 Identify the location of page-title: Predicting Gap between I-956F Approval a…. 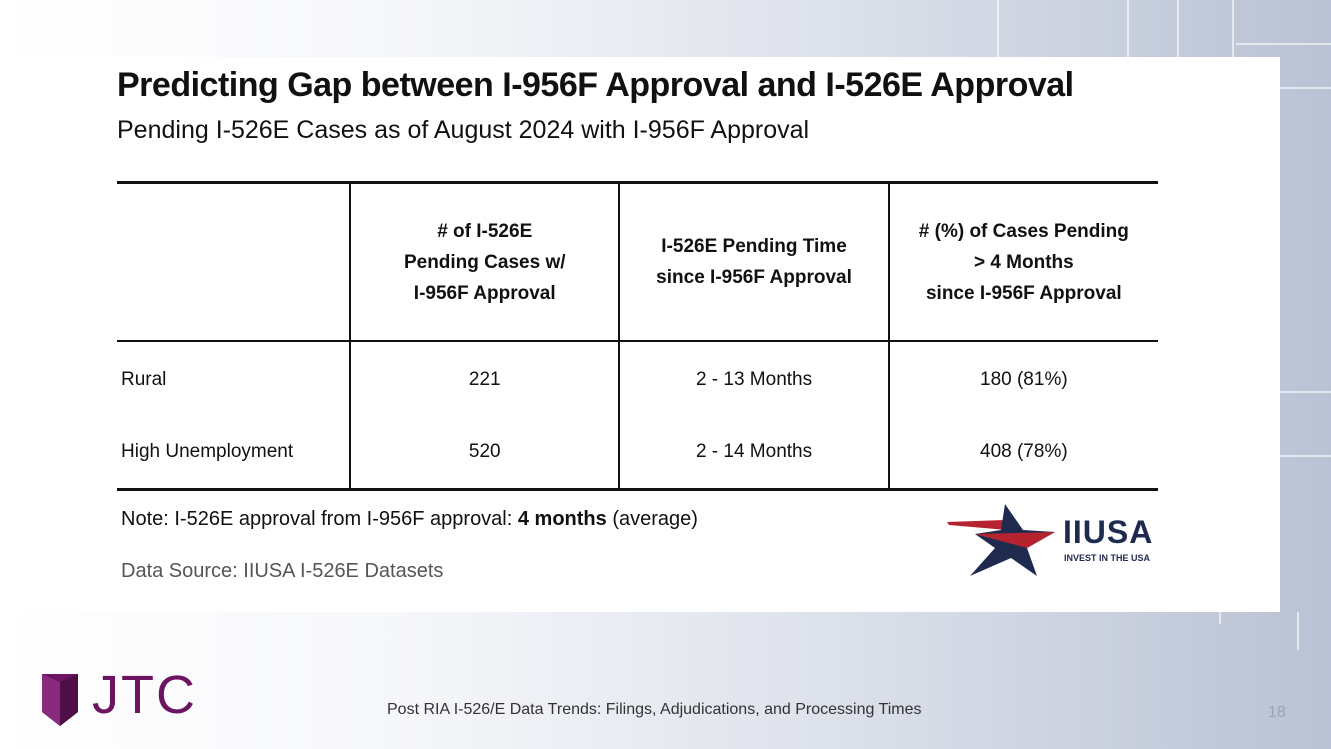
(595, 85).